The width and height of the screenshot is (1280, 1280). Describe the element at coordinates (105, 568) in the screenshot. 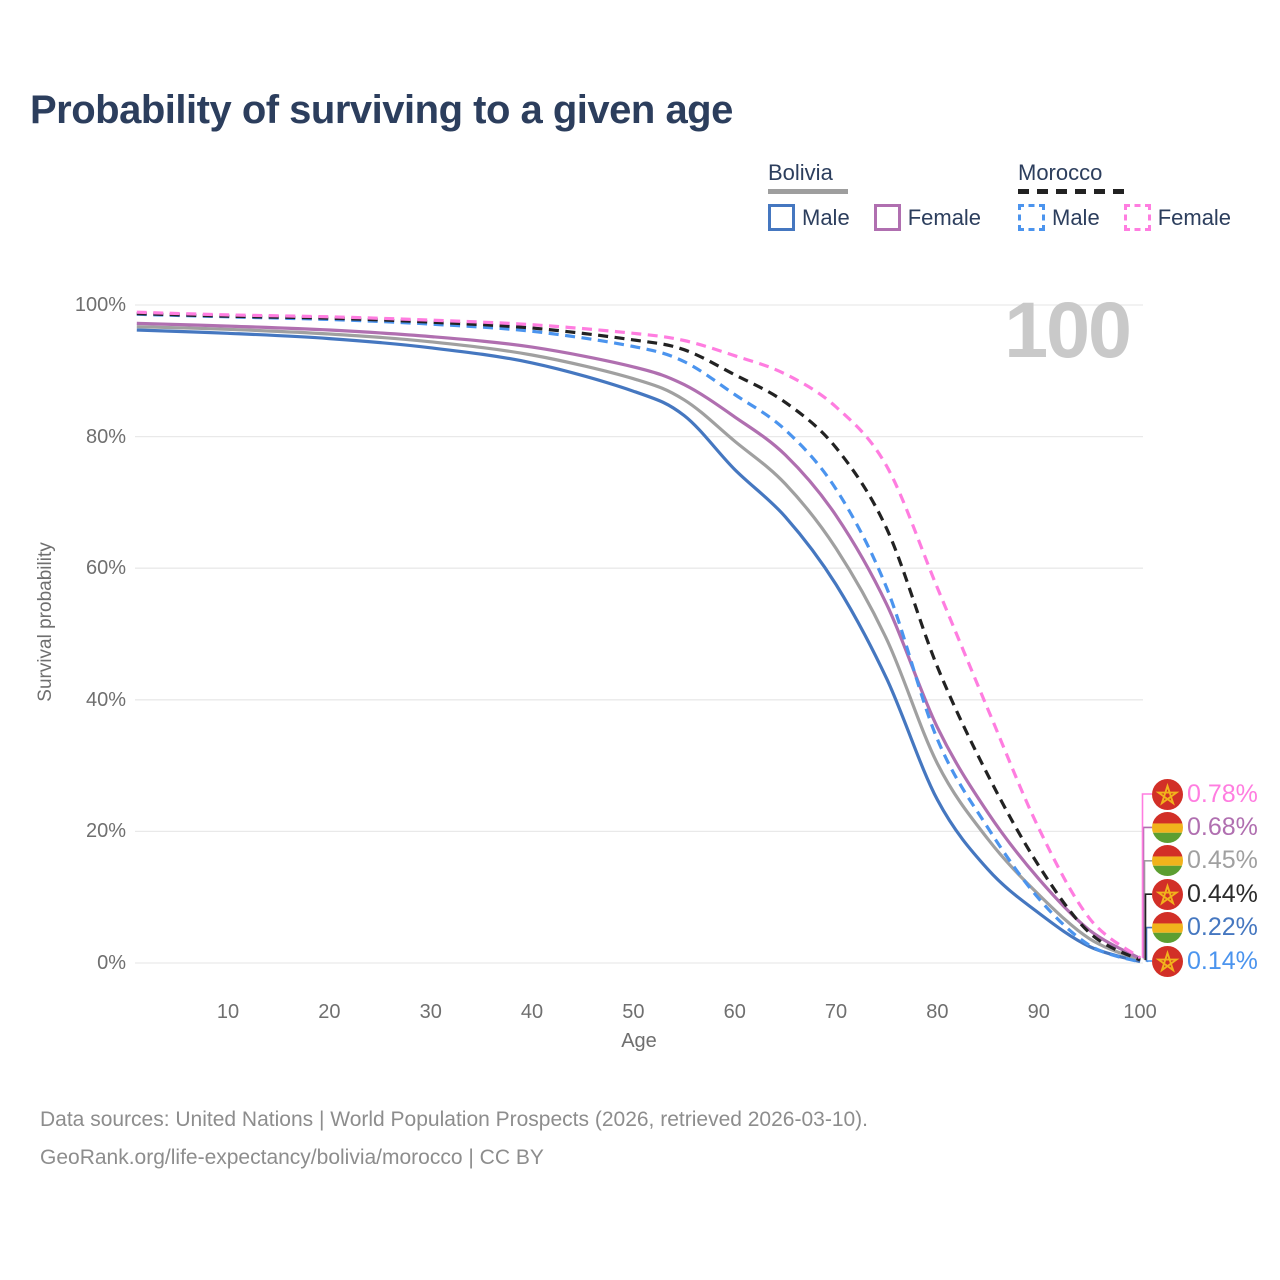

I see `y-tick-label-60%: 60%` at that location.